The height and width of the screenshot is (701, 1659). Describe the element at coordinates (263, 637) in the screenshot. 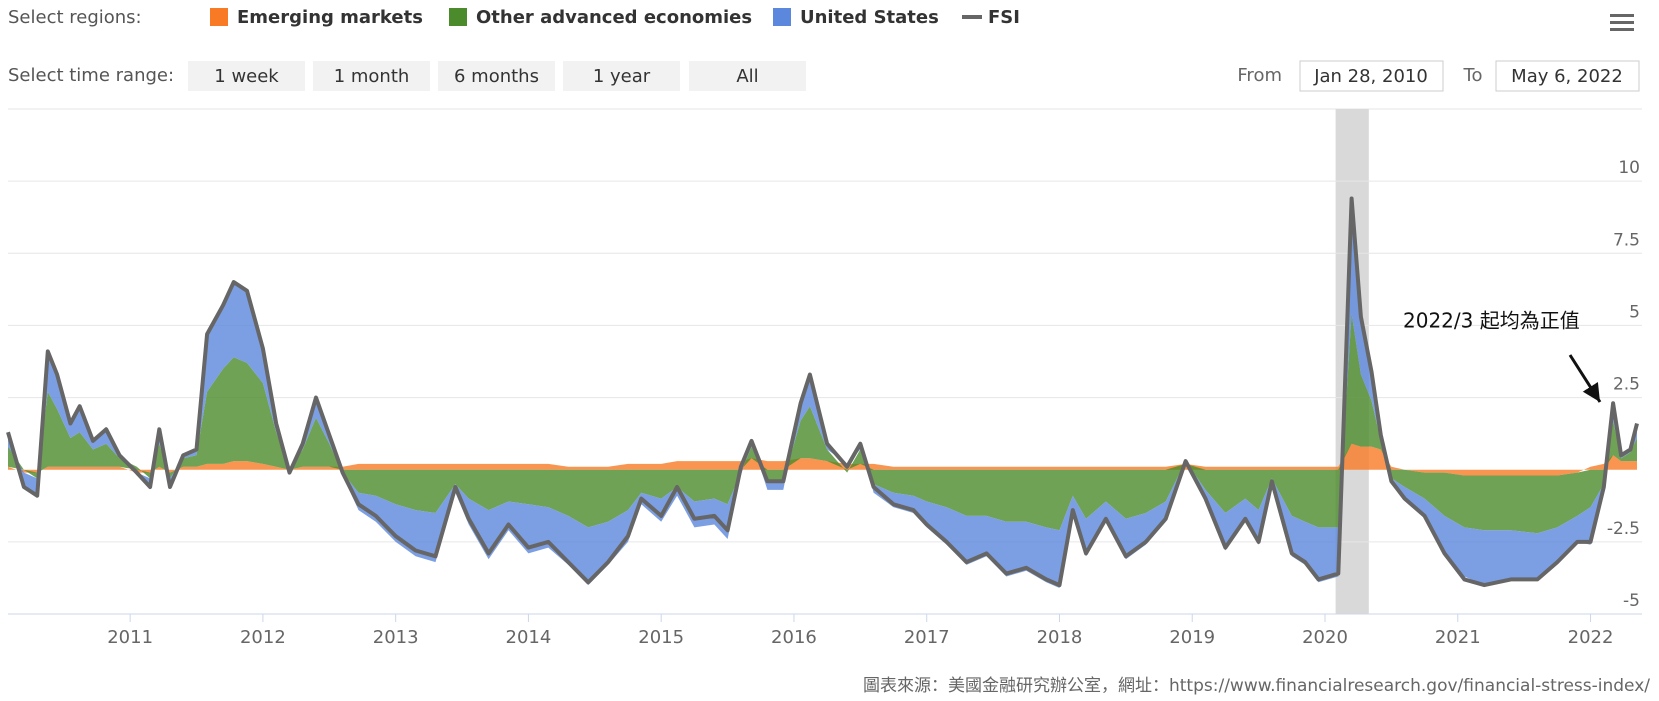

I see `x-tick-label: 2012` at that location.